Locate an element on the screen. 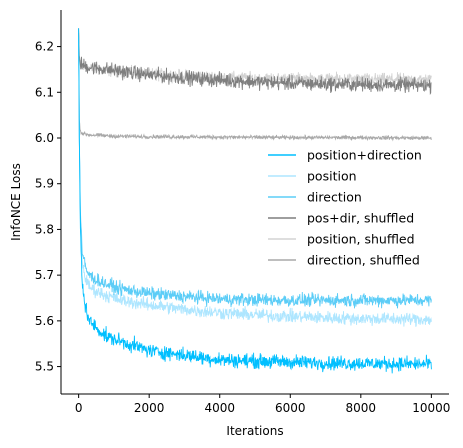  y-tick-label: 5.8 is located at coordinates (44, 229).